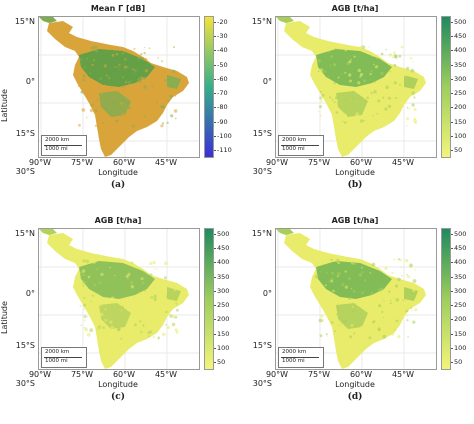 The width and height of the screenshot is (474, 424). What do you see at coordinates (222, 22) in the screenshot?
I see `colorbar-tick-label: -20` at bounding box center [222, 22].